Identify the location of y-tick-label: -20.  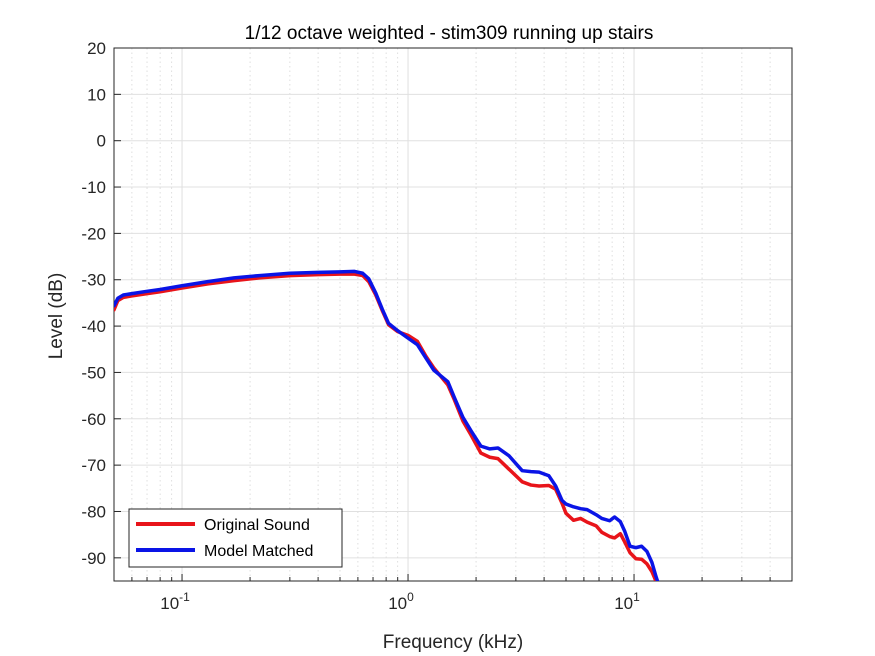
(93, 233).